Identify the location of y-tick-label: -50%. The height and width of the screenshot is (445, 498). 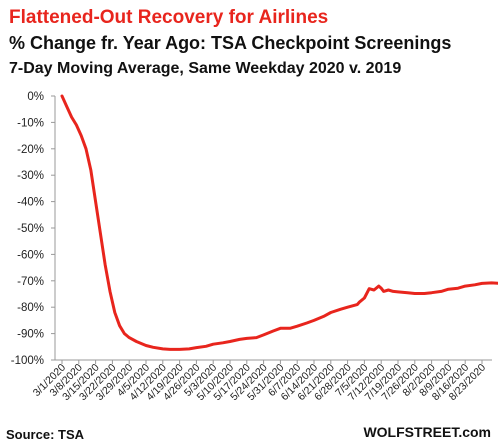
(30, 229).